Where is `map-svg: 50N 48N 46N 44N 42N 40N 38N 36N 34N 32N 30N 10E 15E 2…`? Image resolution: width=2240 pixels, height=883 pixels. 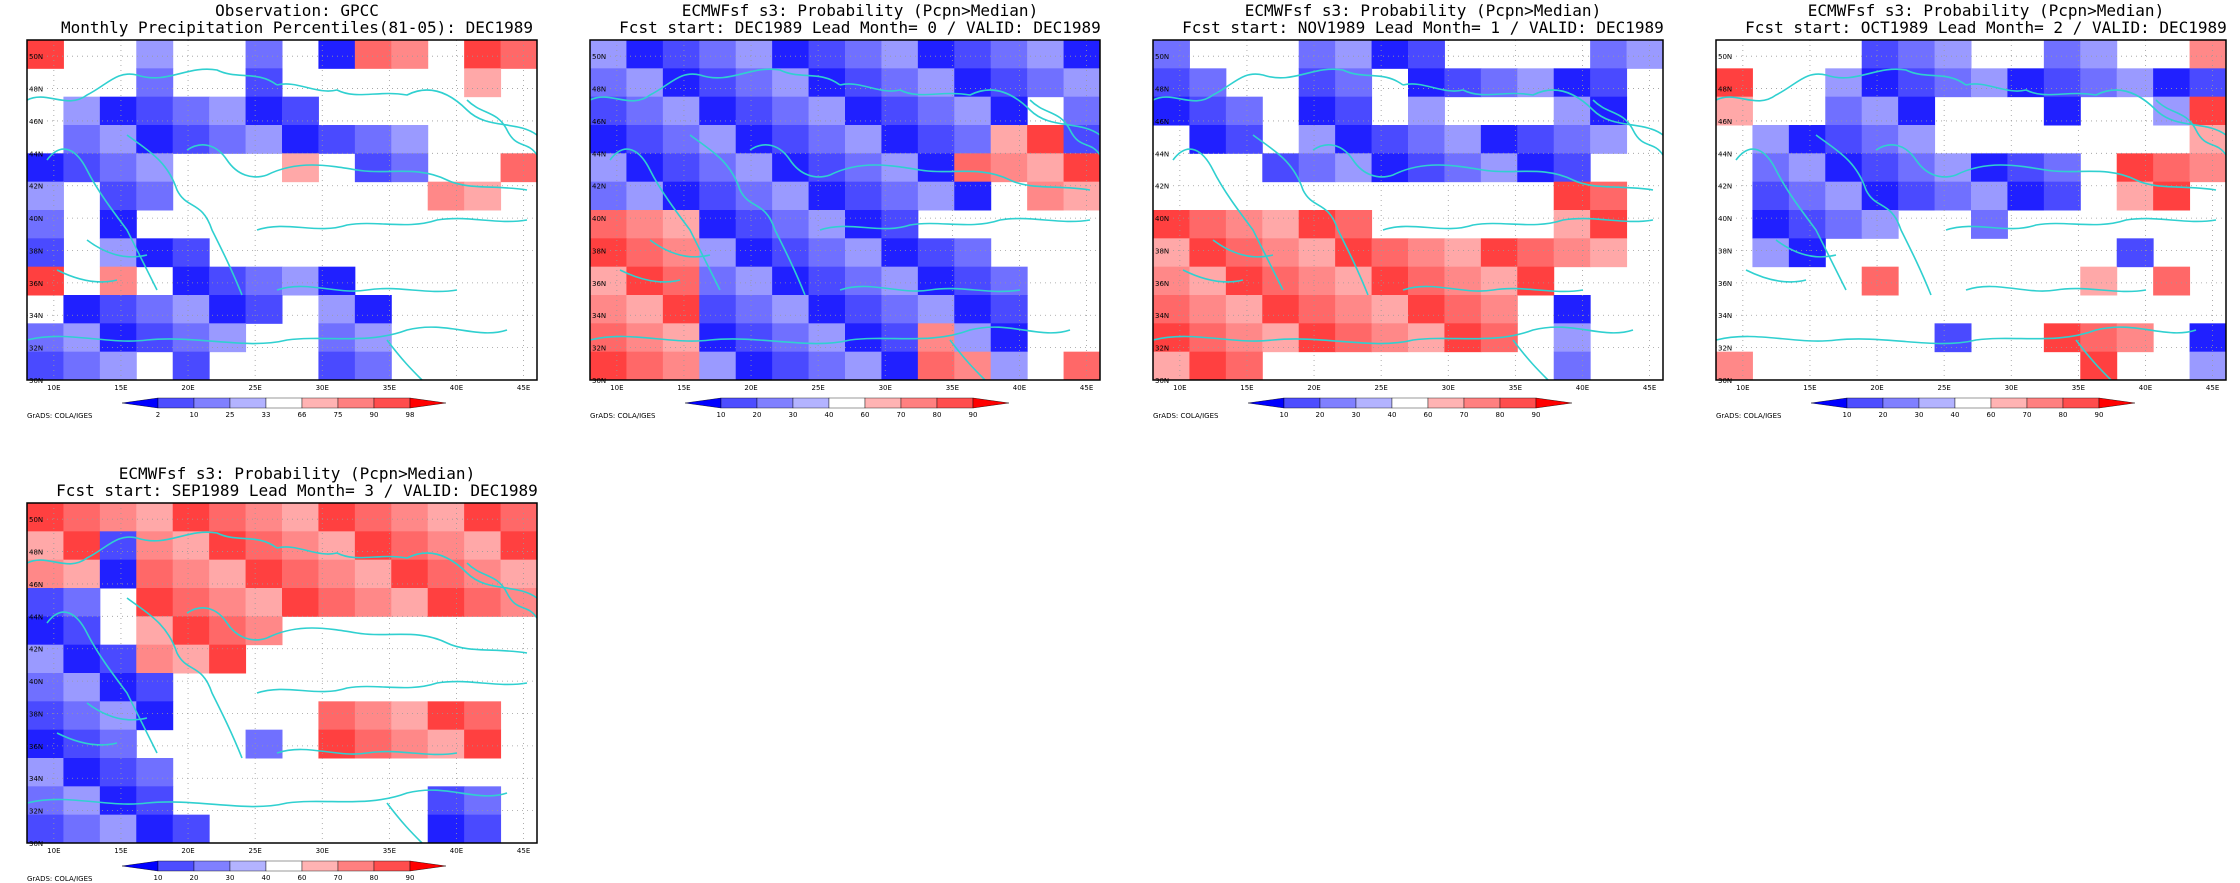
map-svg: 50N 48N 46N 44N 42N 40N 38N 36N 34N 32N 30N 10E 15E 2… is located at coordinates (282, 229).